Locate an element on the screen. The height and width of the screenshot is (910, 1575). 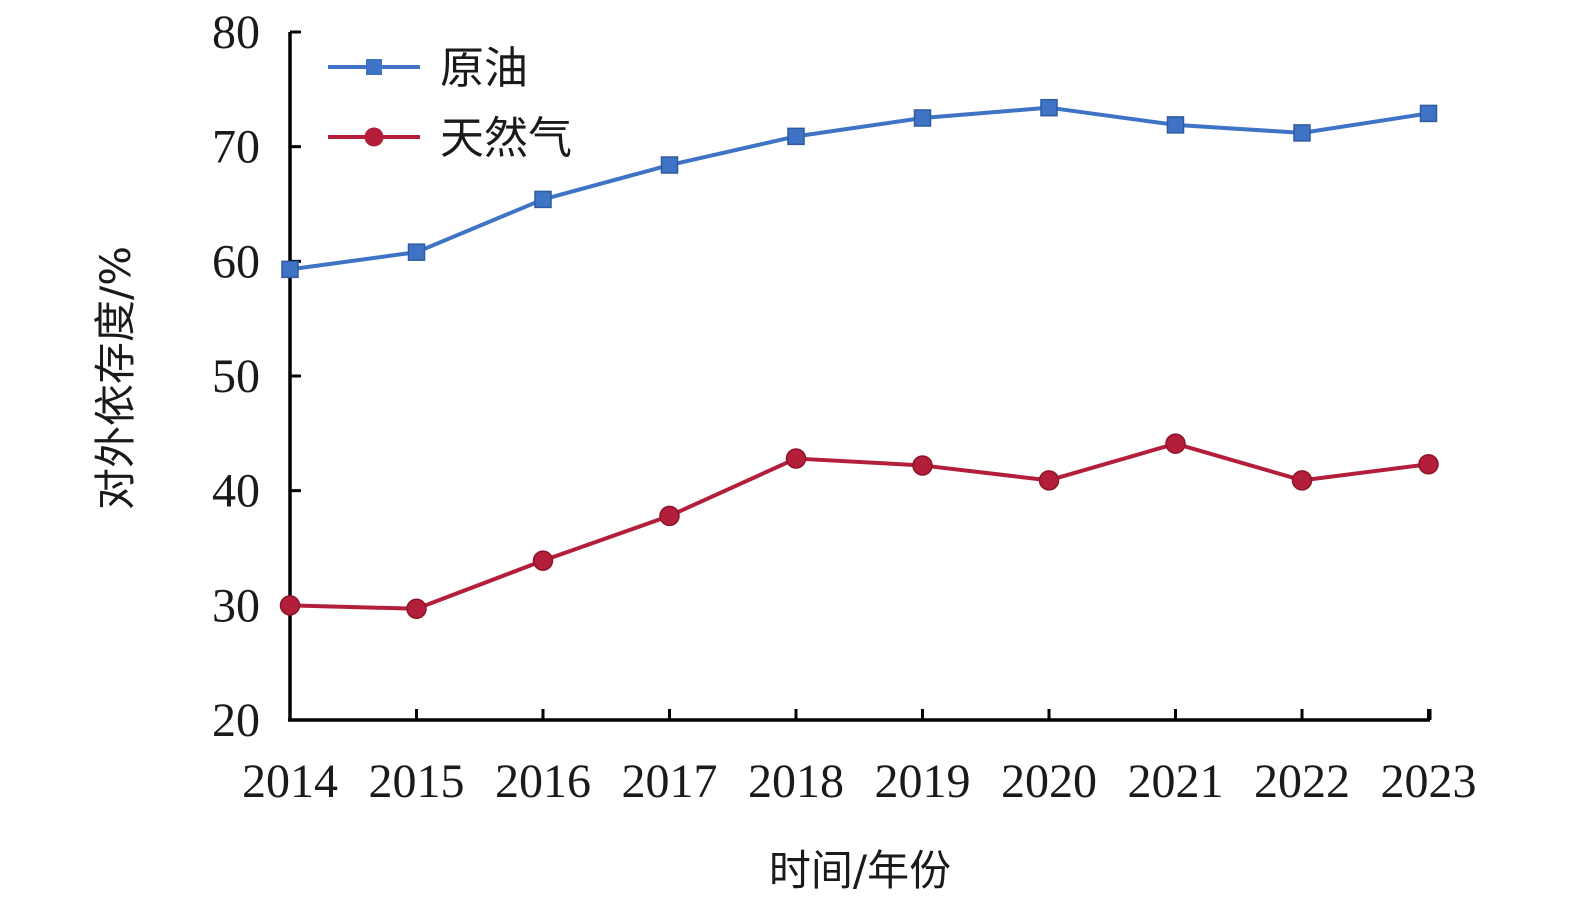
legend-label: 天然气 is located at coordinates (506, 138).